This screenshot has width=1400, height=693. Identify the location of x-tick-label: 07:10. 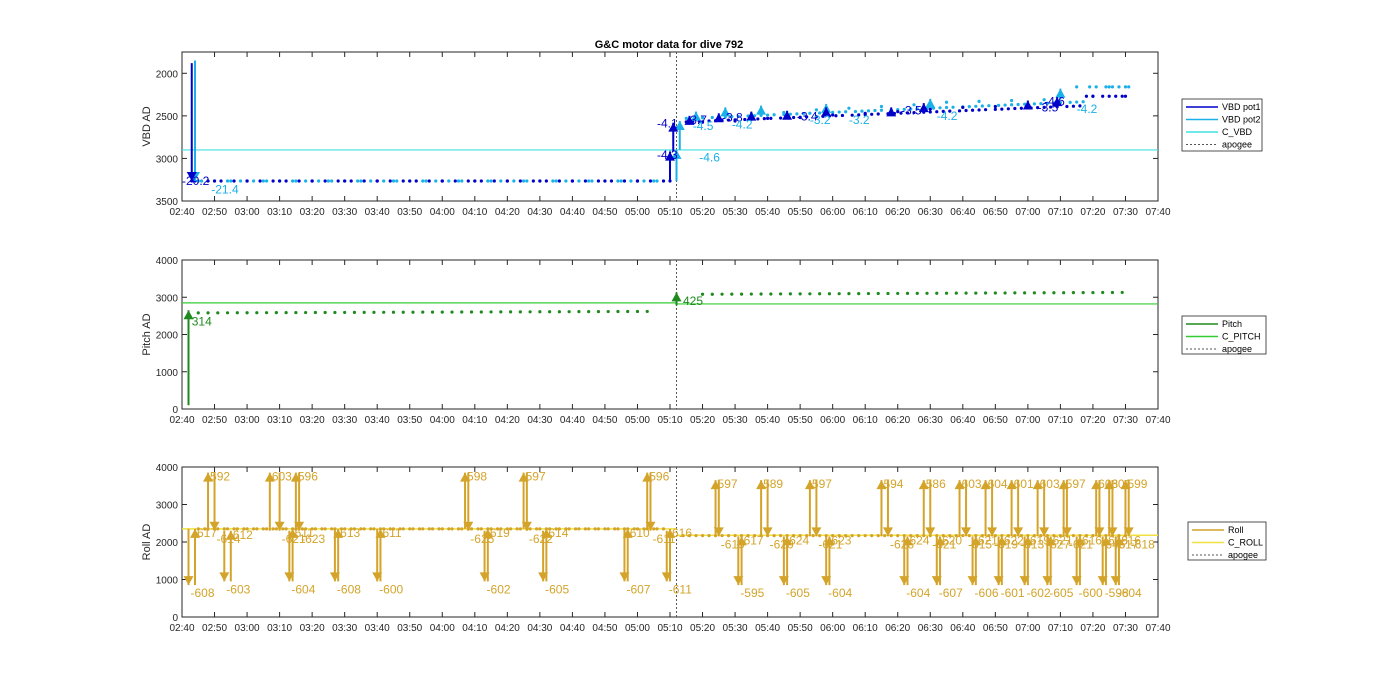
(1060, 628).